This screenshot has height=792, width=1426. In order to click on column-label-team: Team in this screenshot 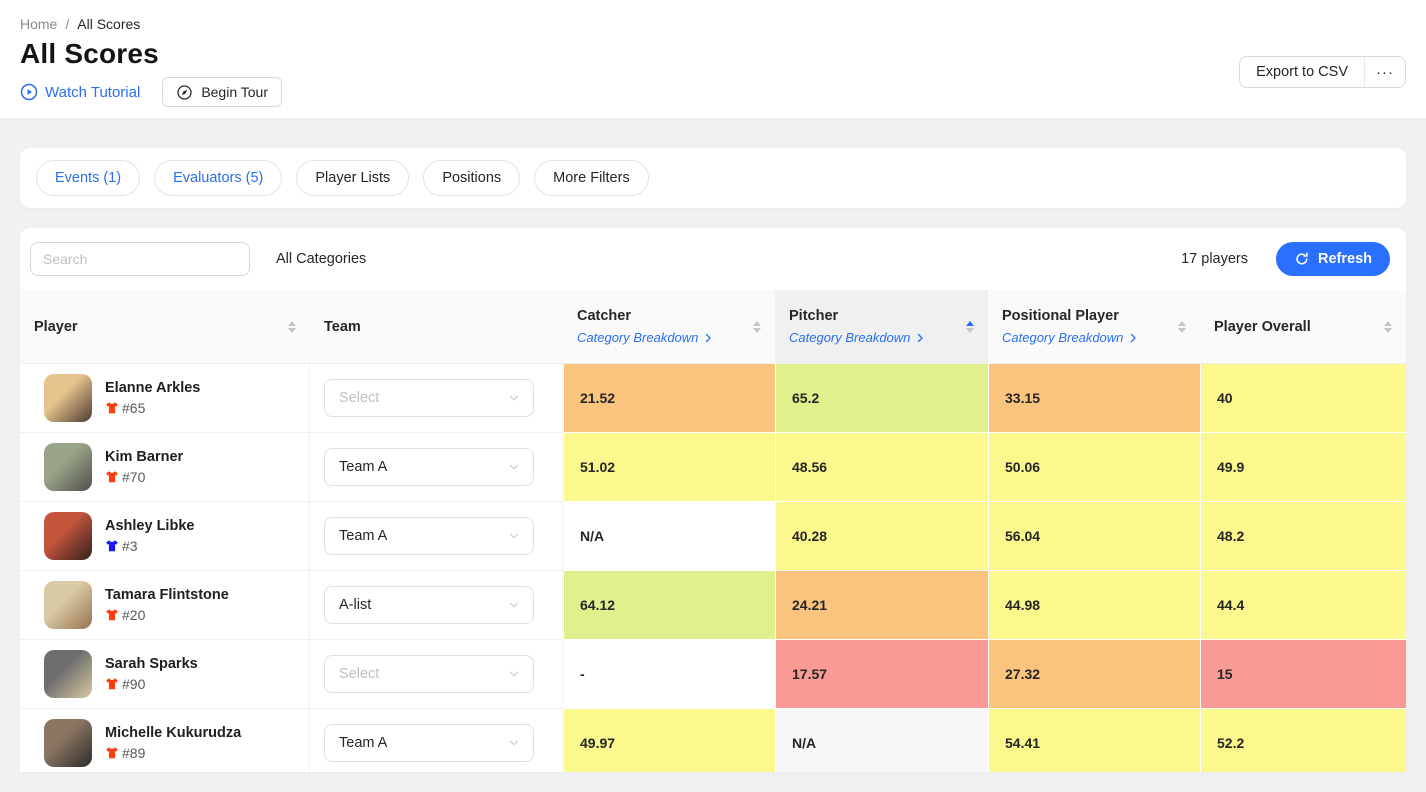, I will do `click(342, 326)`.